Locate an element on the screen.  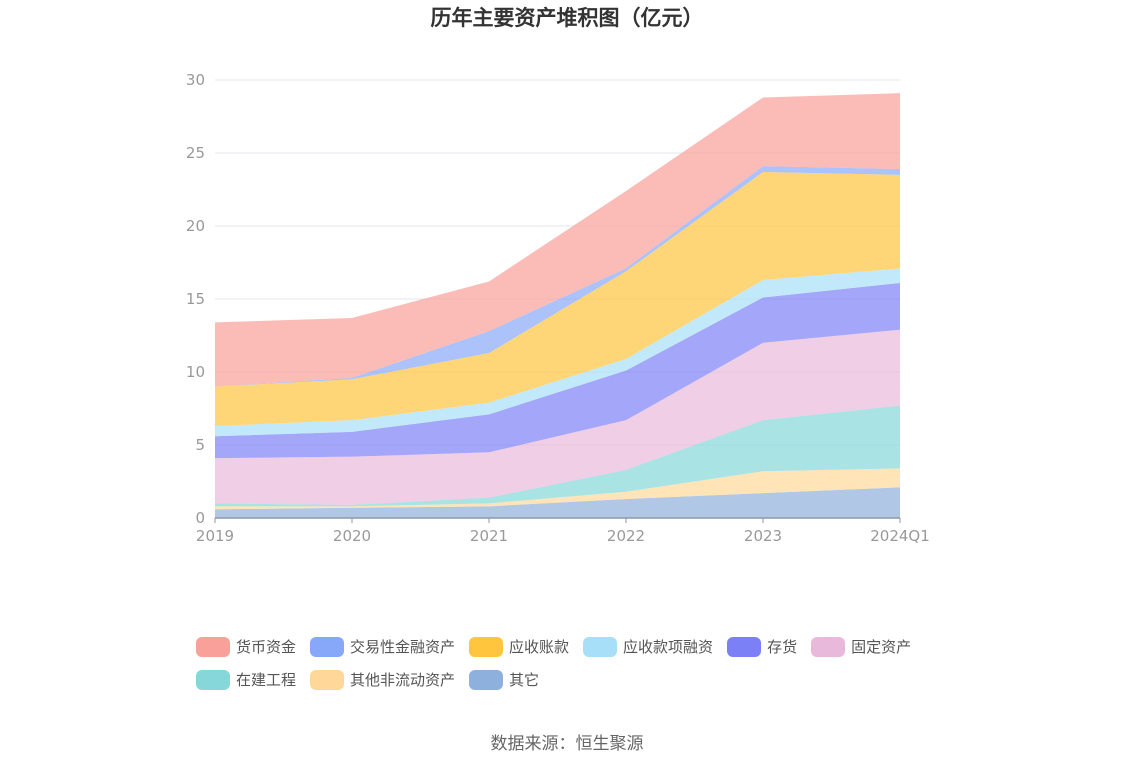
legend-item: 其他非流动资产 is located at coordinates (382, 679).